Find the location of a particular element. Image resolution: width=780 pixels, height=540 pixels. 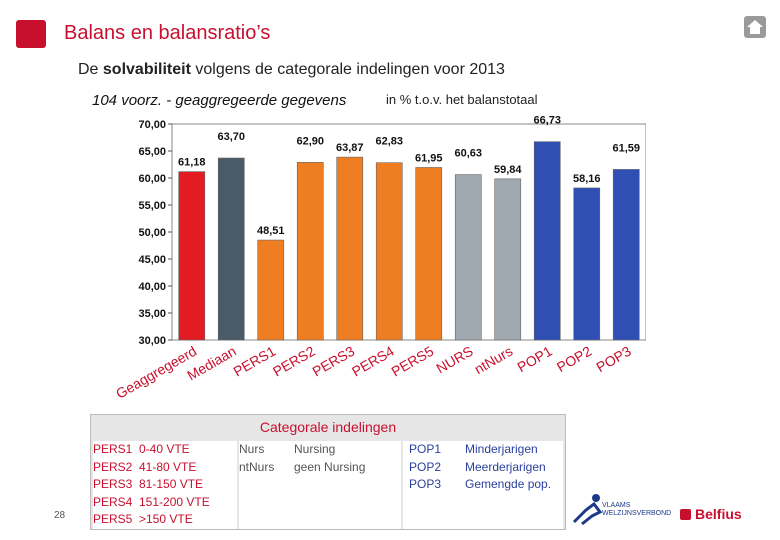

subtitle-prefix: De is located at coordinates (90, 69).